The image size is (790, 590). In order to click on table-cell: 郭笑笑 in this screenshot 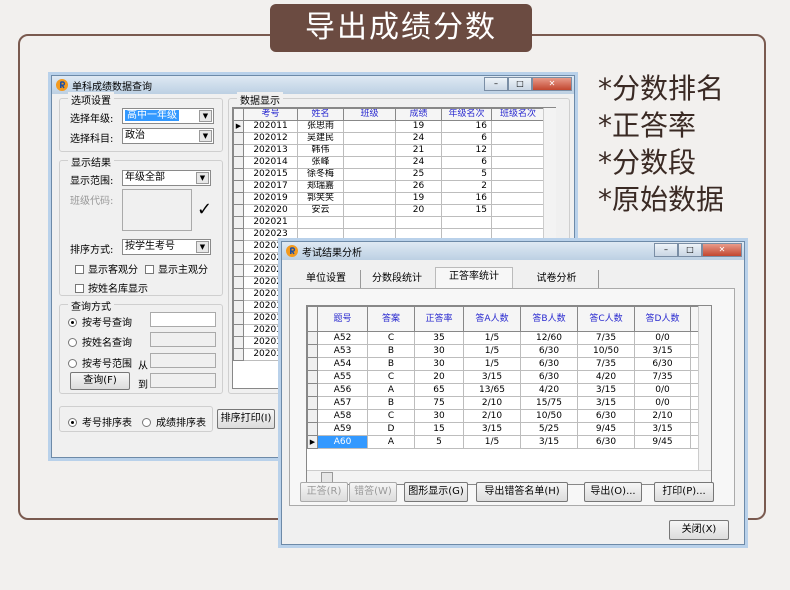, I will do `click(320, 198)`.